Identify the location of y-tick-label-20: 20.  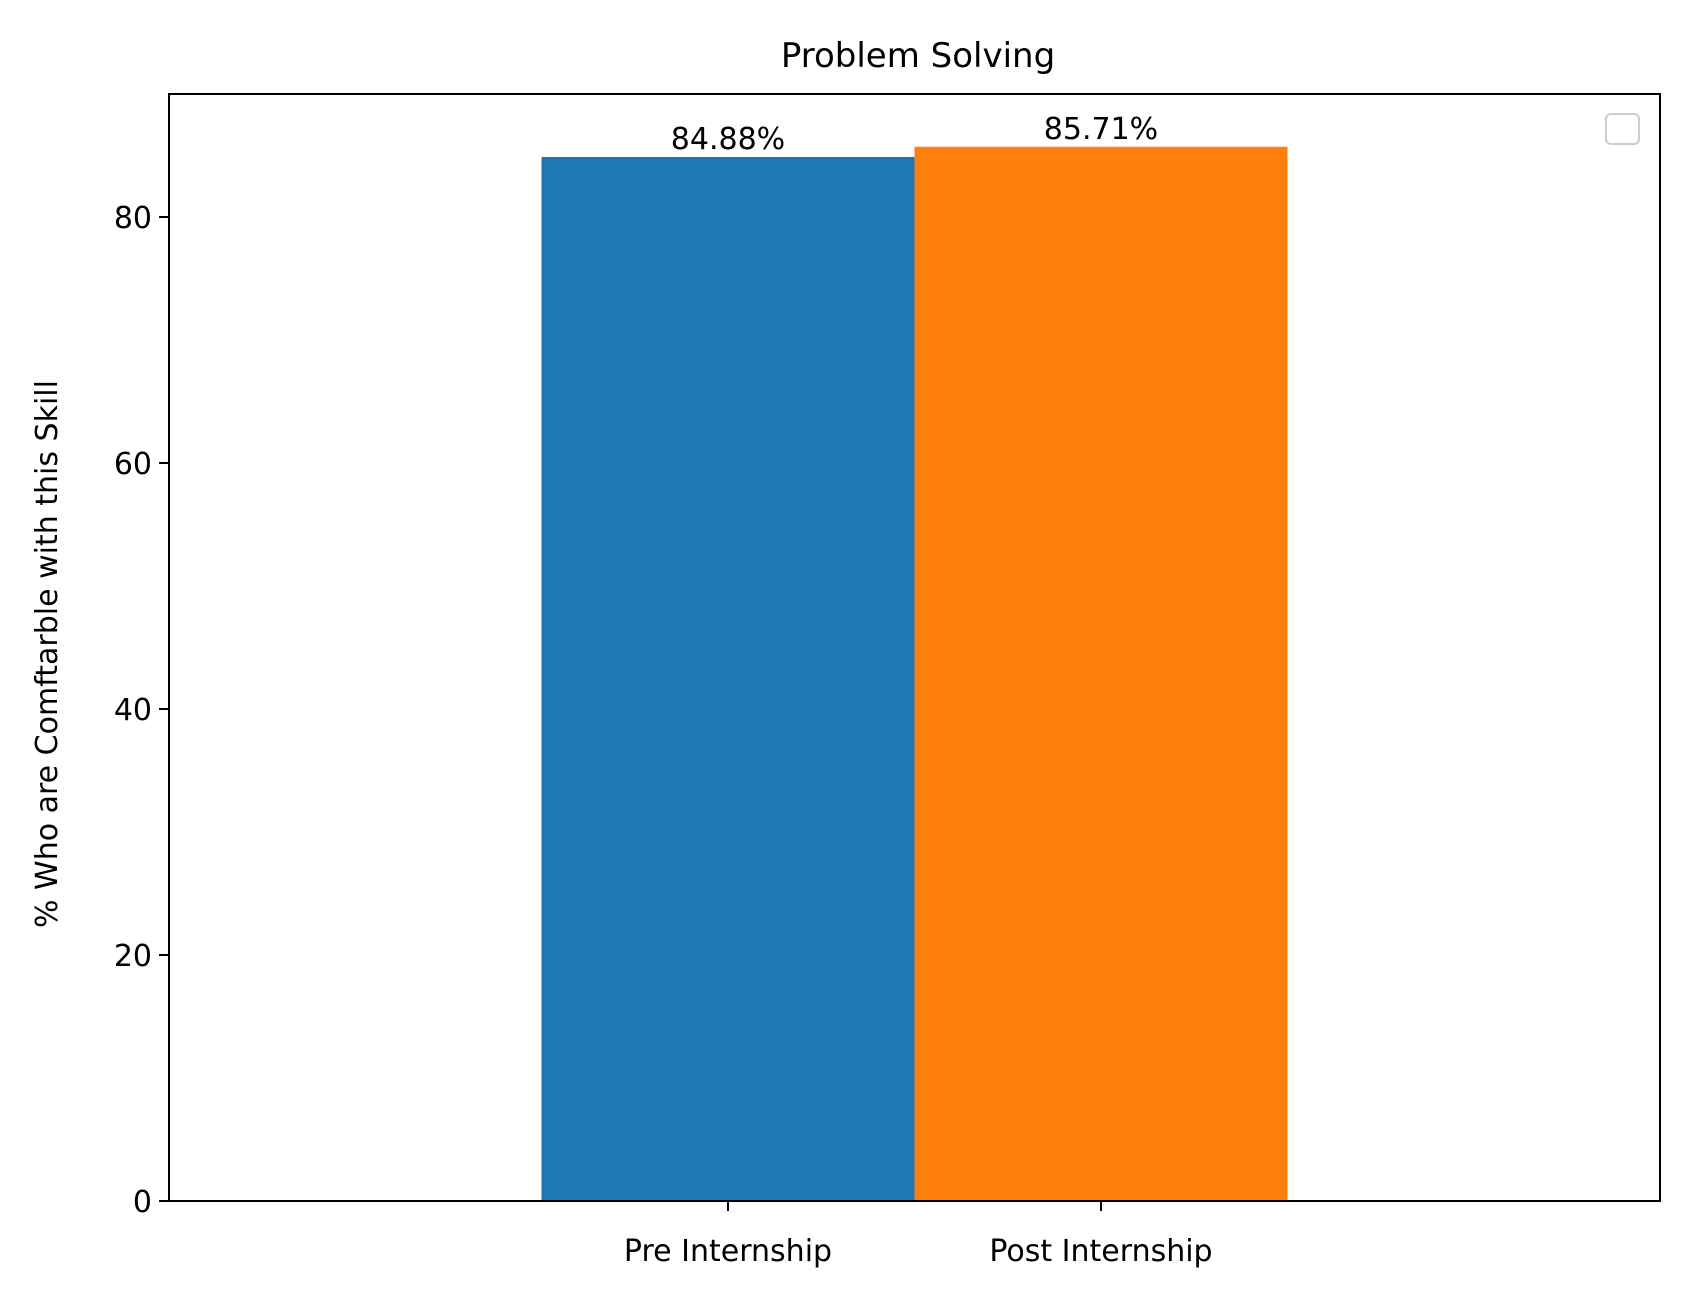
(133, 956).